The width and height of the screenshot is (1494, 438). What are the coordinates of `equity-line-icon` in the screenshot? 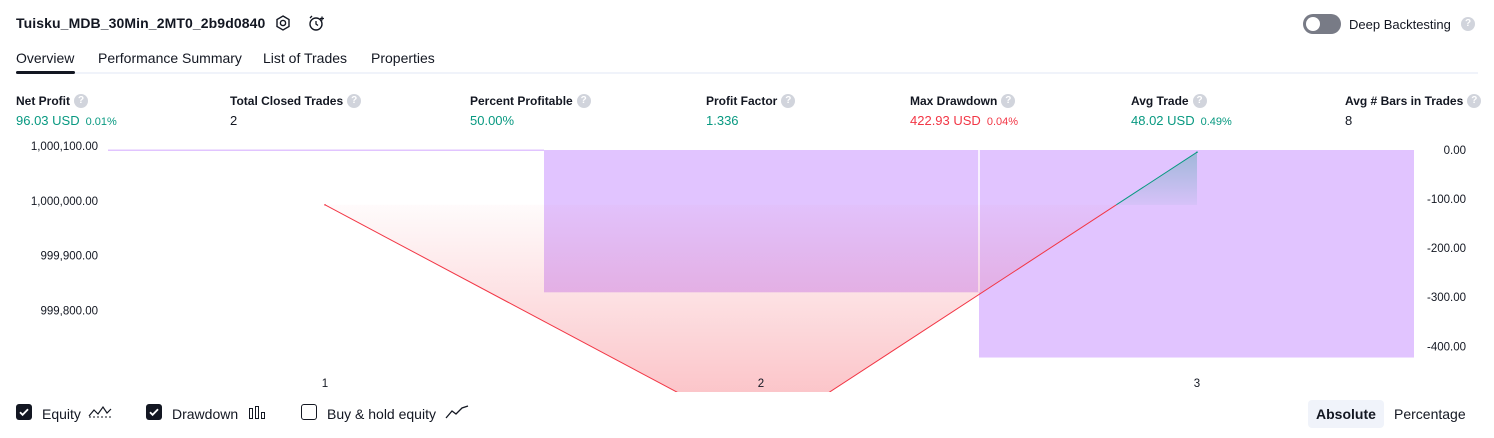 It's located at (100, 411).